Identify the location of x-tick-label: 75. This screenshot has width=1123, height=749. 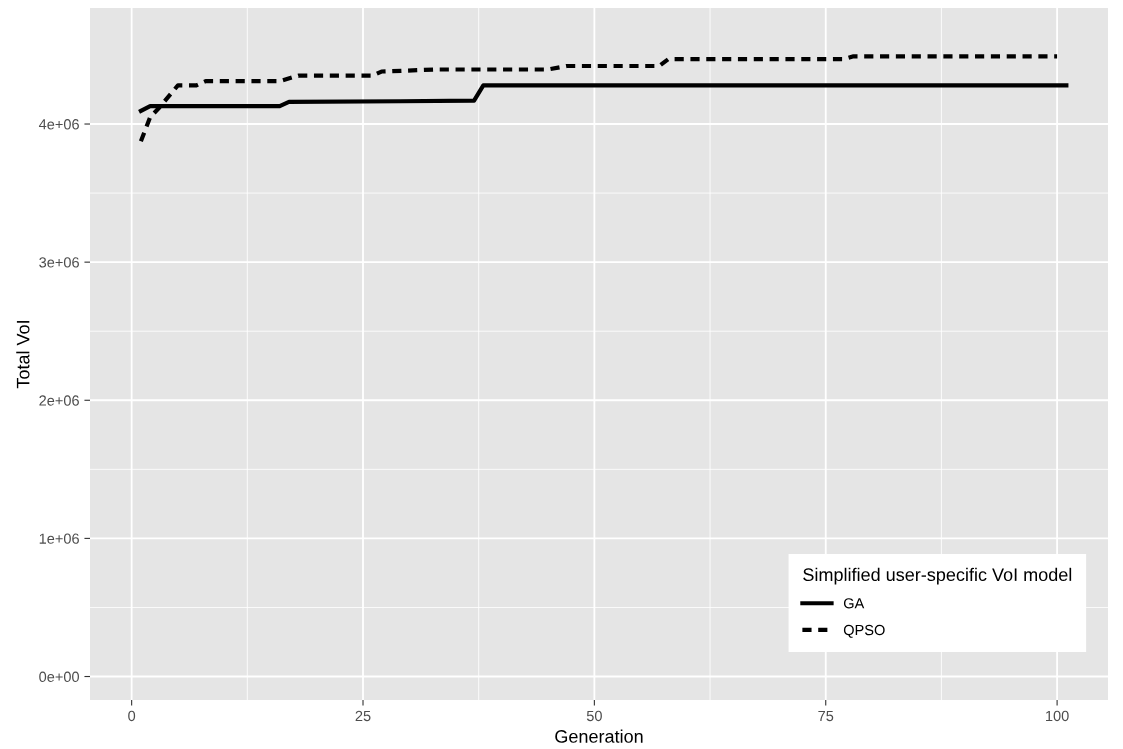
(826, 716).